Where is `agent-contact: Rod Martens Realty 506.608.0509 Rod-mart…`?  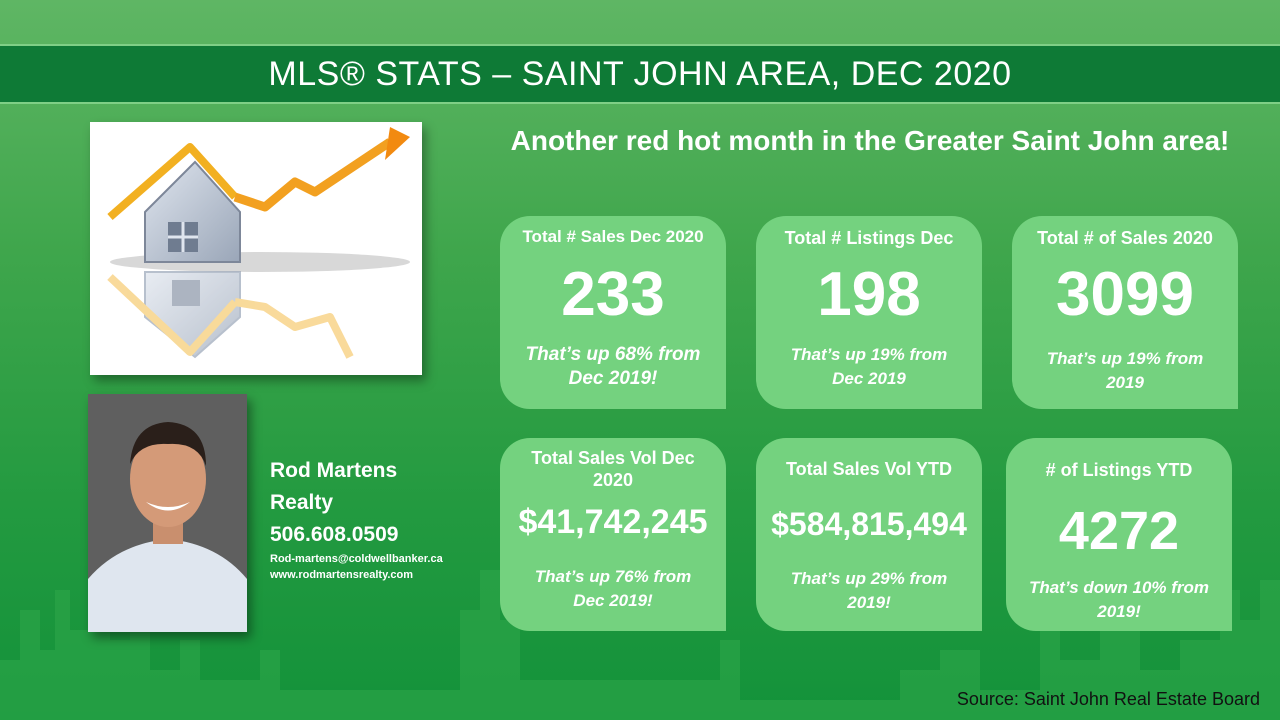
agent-contact: Rod Martens Realty 506.608.0509 Rod-mart… is located at coordinates (356, 519).